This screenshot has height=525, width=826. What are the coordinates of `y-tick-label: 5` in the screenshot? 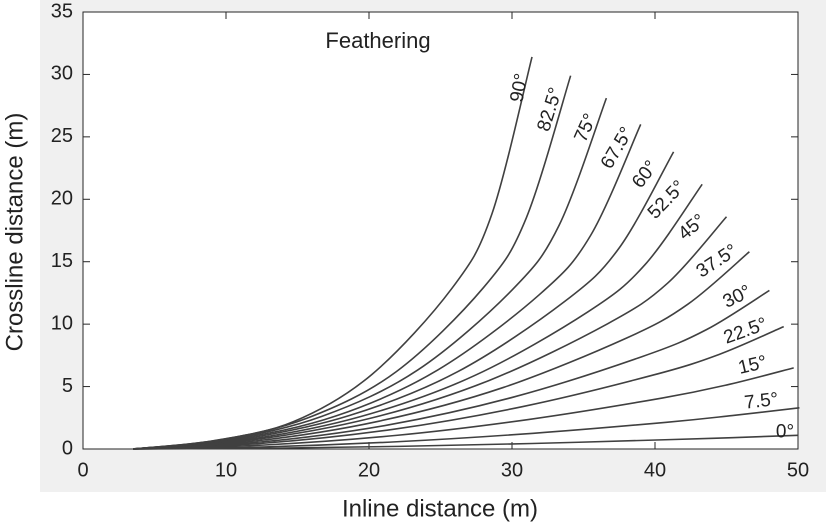 It's located at (67, 386).